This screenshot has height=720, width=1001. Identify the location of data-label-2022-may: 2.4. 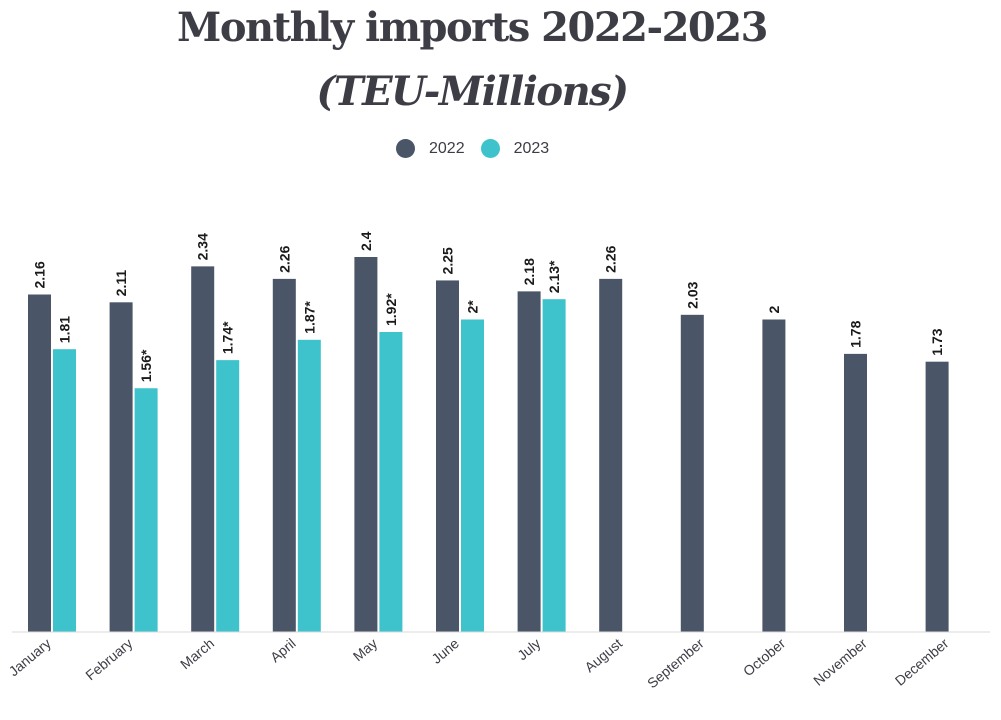
(366, 241).